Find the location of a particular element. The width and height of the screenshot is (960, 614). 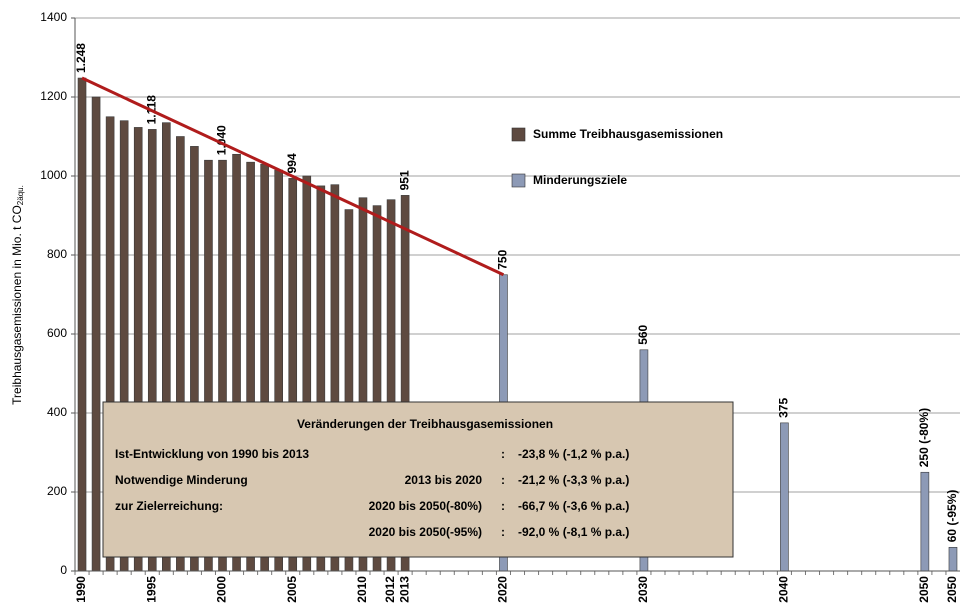

value-label: 994 is located at coordinates (292, 163).